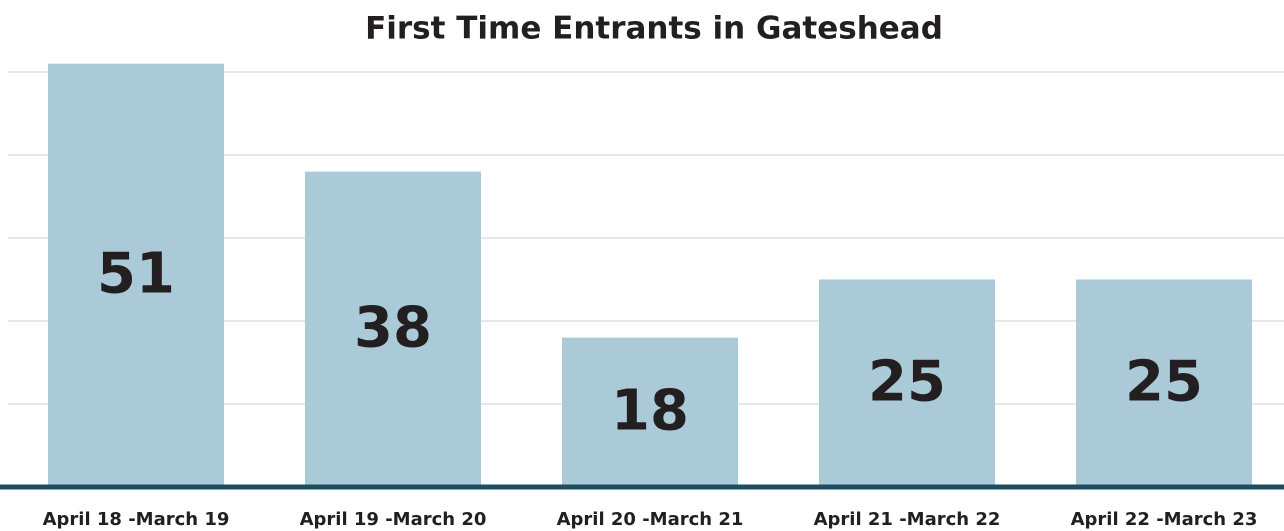 The image size is (1284, 531). I want to click on x-tick-label: April 21 -March 22, so click(907, 519).